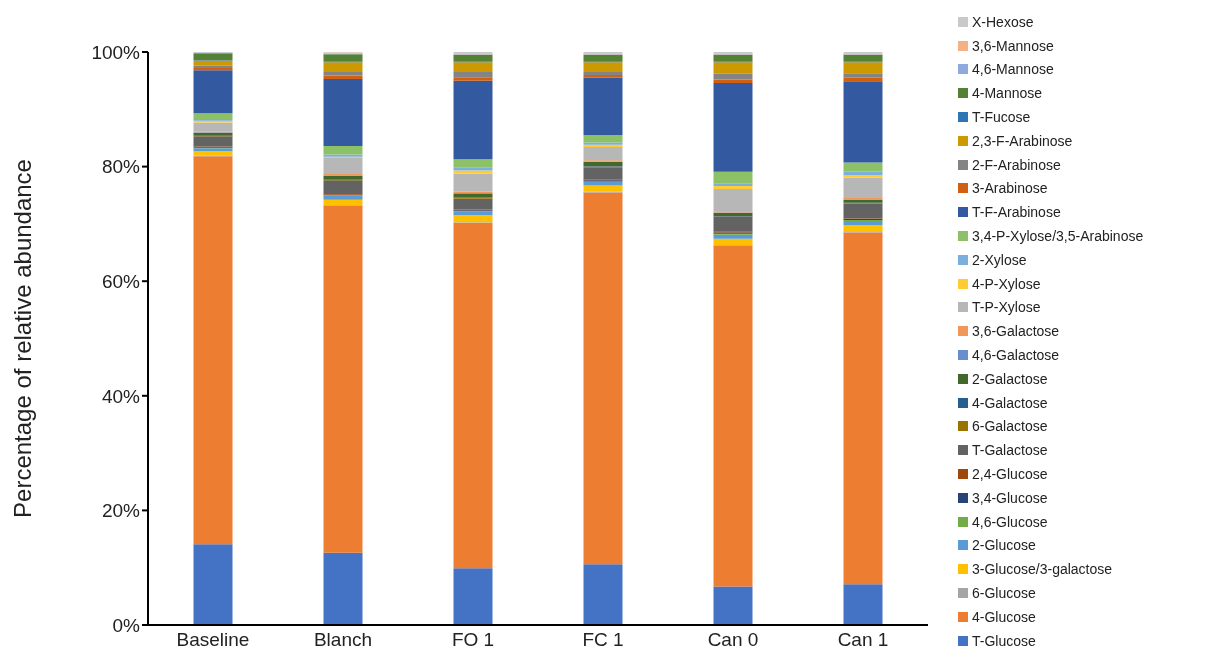 The height and width of the screenshot is (665, 1224). What do you see at coordinates (1058, 236) in the screenshot?
I see `legend-label: 3,4-P-Xylose/3,5-Arabinose` at bounding box center [1058, 236].